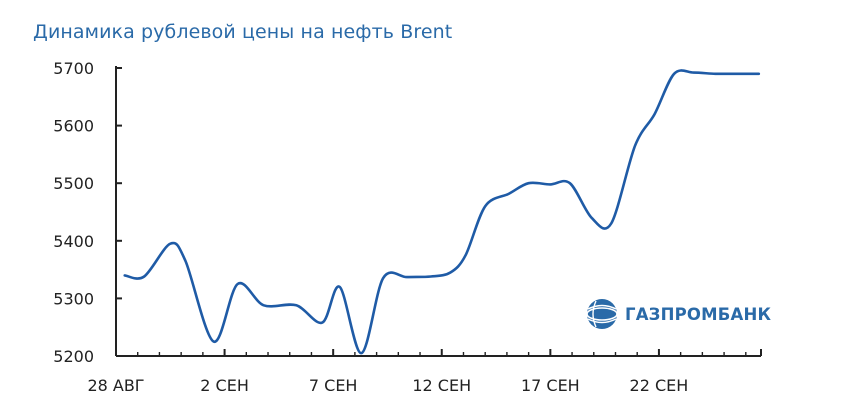  Describe the element at coordinates (115, 385) in the screenshot. I see `x-tick-label: 28 АВГ` at that location.